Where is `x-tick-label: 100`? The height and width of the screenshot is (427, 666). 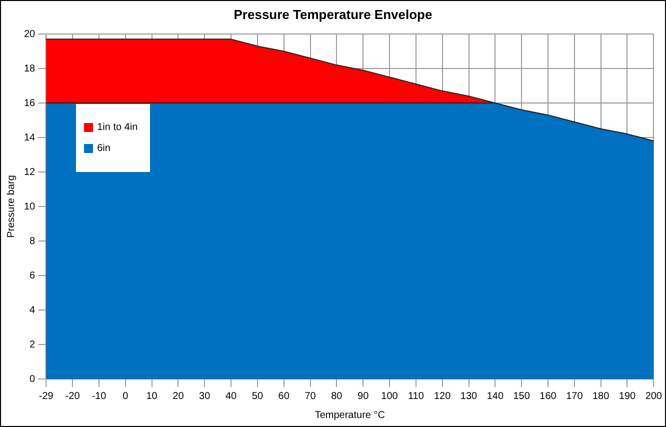 x-tick-label: 100 is located at coordinates (389, 396).